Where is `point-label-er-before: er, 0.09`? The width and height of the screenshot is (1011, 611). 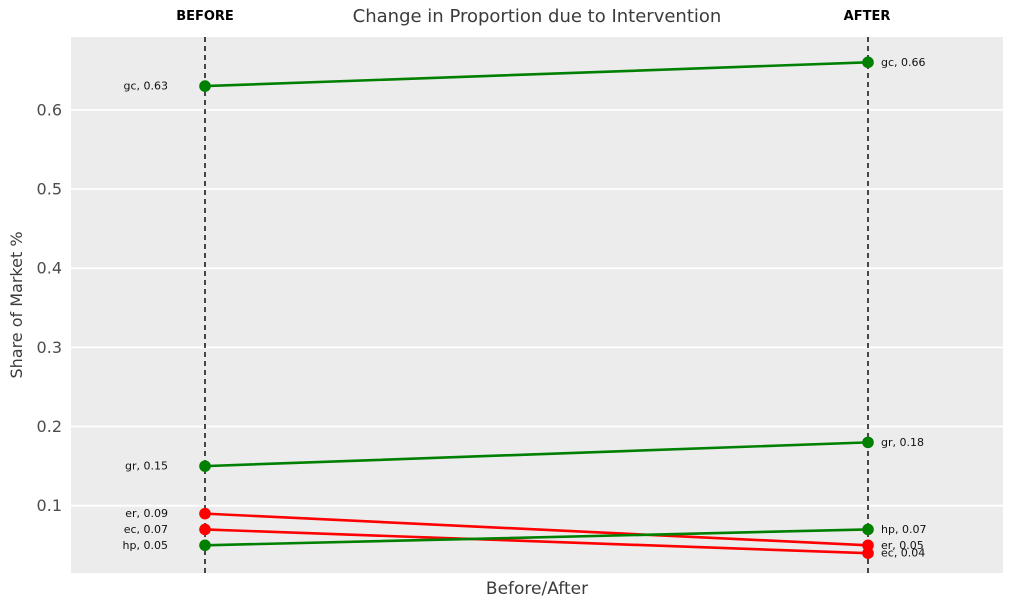 point-label-er-before: er, 0.09 is located at coordinates (146, 513).